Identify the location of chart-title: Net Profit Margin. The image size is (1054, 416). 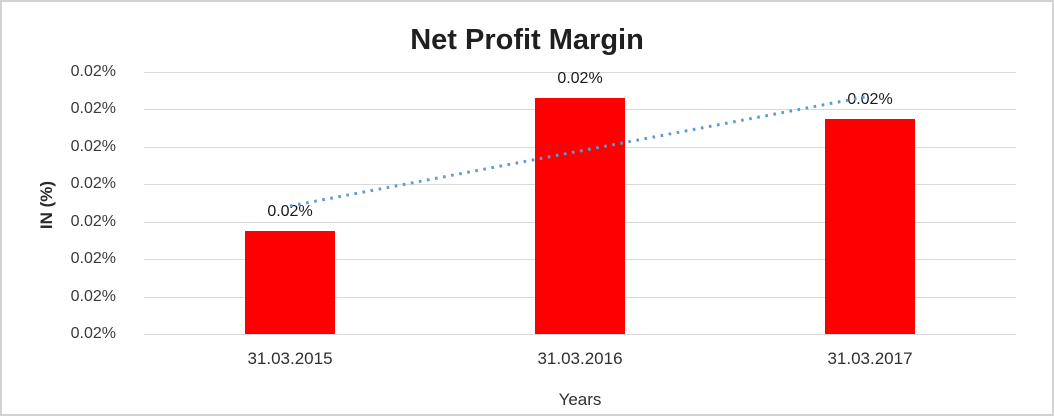
(527, 40).